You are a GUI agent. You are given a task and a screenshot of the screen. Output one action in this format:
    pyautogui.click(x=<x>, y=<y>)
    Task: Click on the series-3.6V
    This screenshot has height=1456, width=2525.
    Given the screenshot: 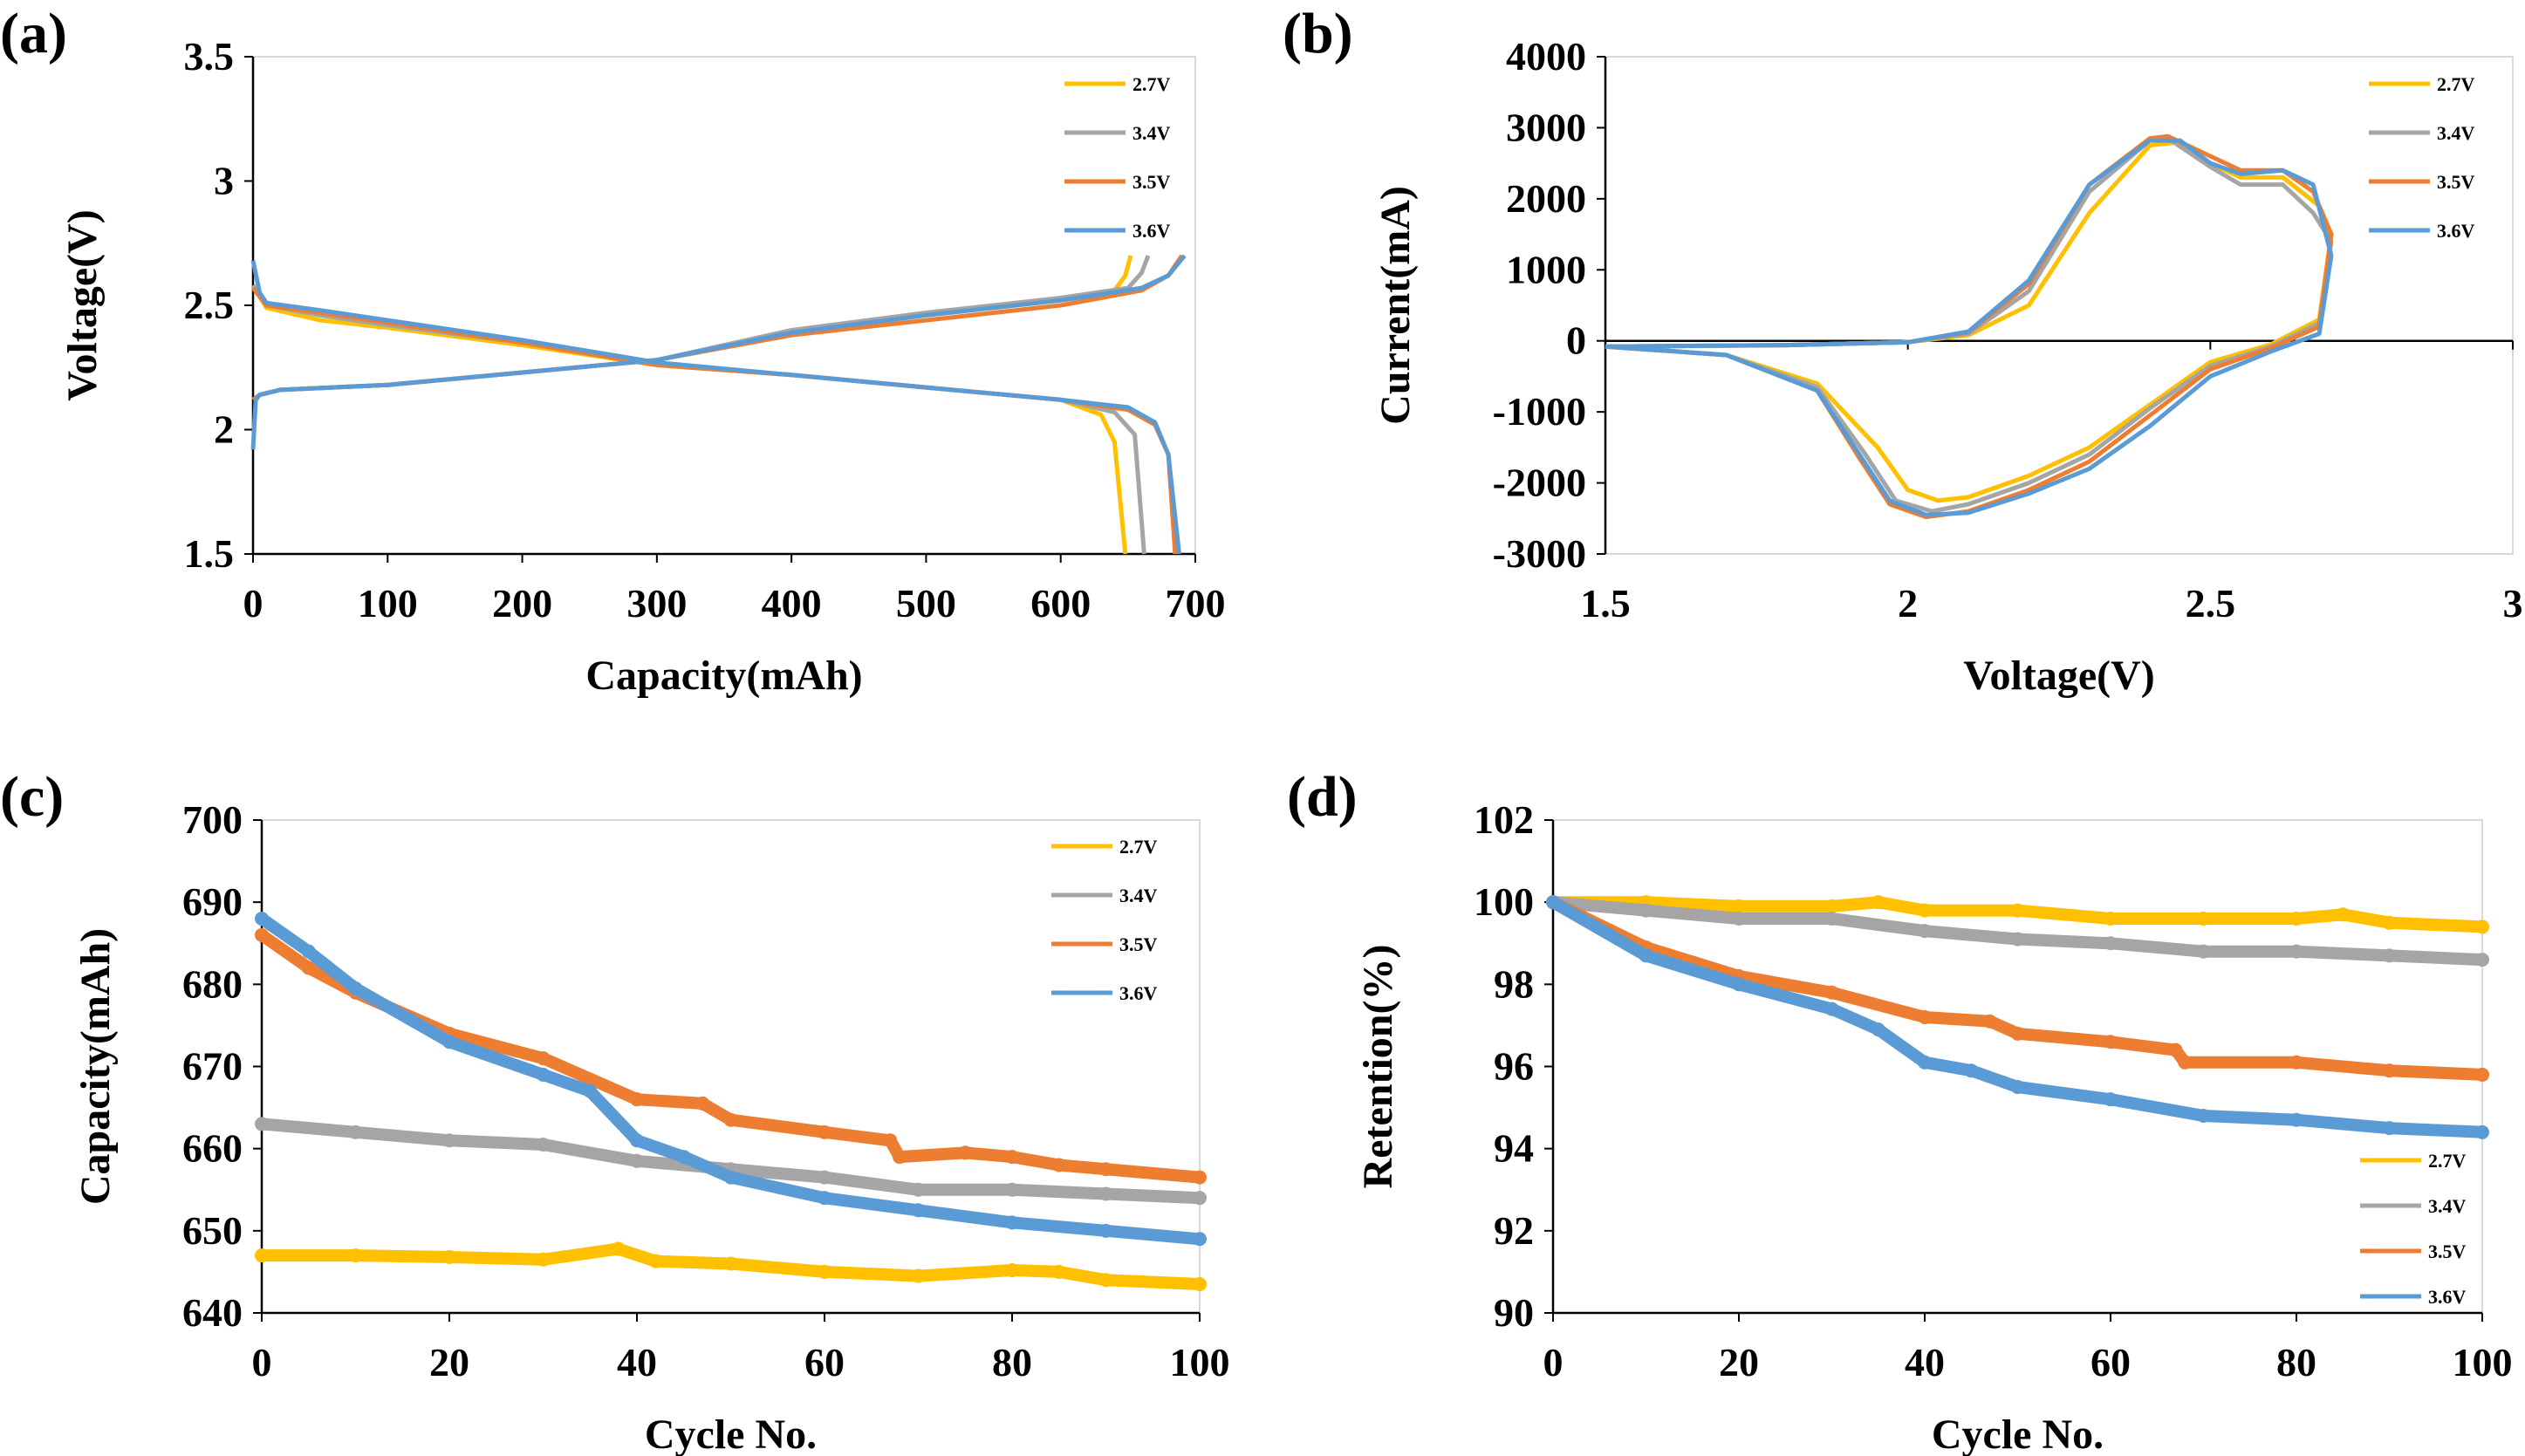 What is the action you would take?
    pyautogui.click(x=1969, y=327)
    